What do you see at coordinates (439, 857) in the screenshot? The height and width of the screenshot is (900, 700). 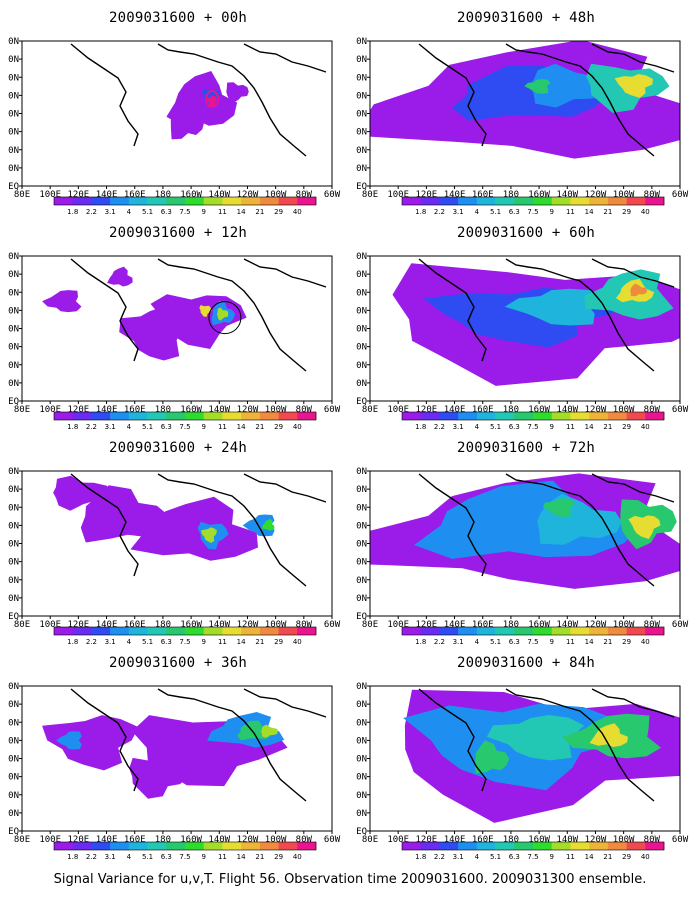 I see `colorbar-label: 2.2` at bounding box center [439, 857].